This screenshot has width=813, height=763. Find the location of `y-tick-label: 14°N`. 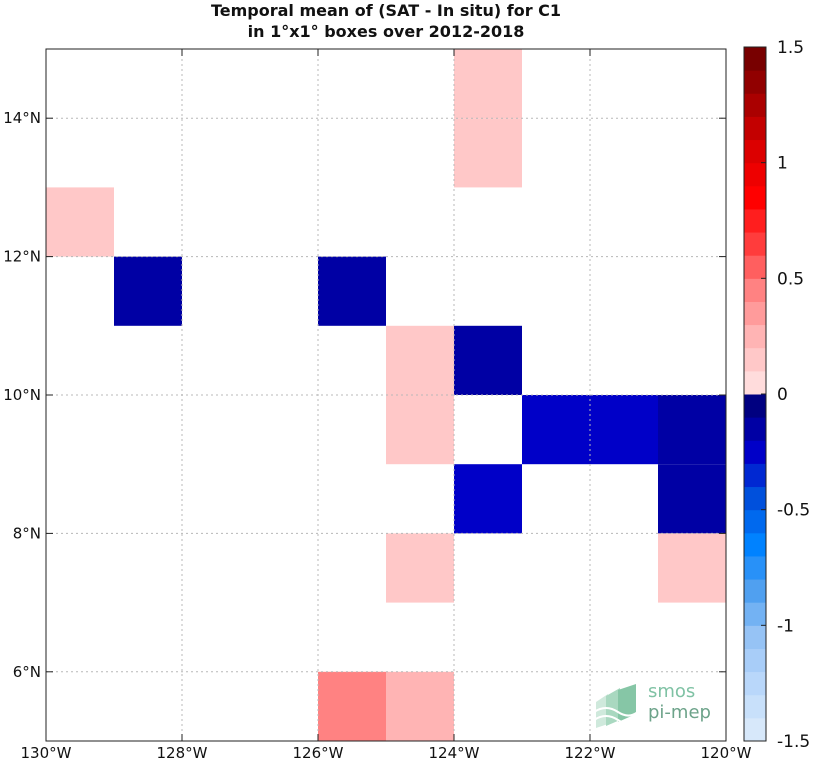

y-tick-label: 14°N is located at coordinates (22, 118).